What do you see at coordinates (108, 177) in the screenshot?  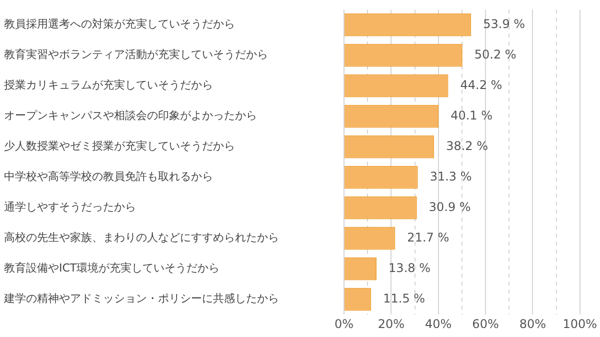 I see `y-tick-label: 中学校や高等学校の教員免許も取れるから` at bounding box center [108, 177].